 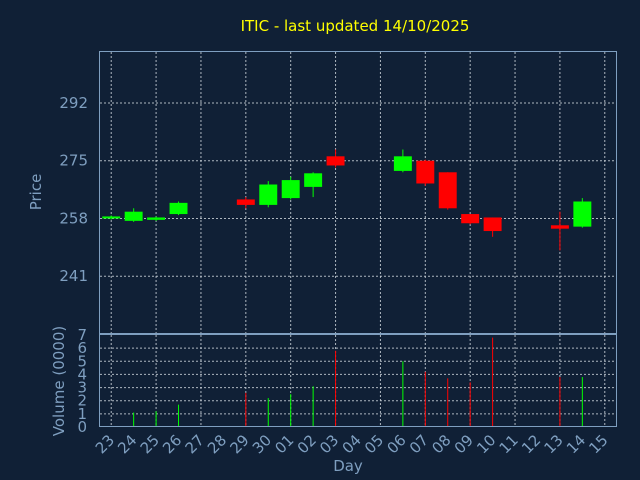 I want to click on chart-title: ITIC - last updated 14/10/2025, so click(x=355, y=26).